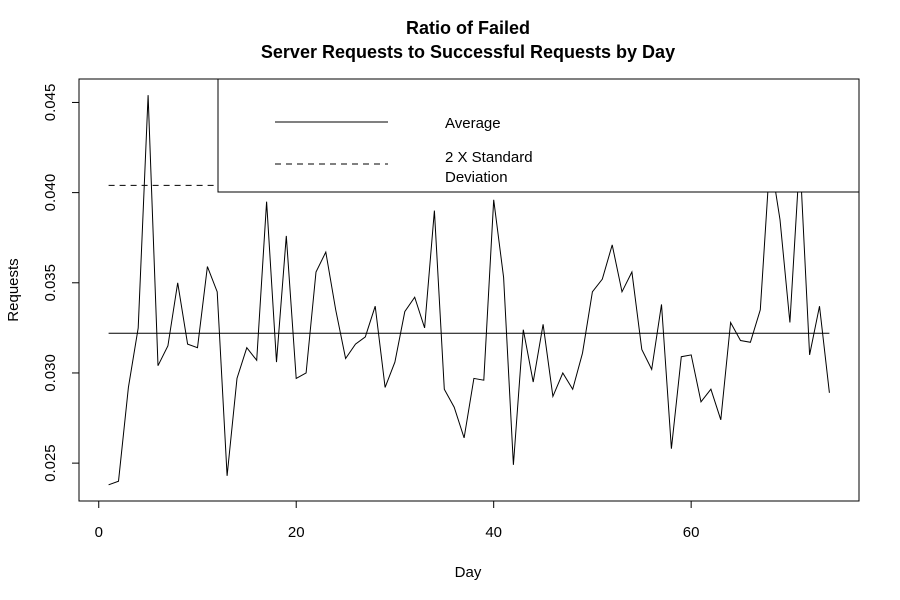 Image resolution: width=900 pixels, height=600 pixels. Describe the element at coordinates (50, 463) in the screenshot. I see `y-tick-label: 0.025` at that location.